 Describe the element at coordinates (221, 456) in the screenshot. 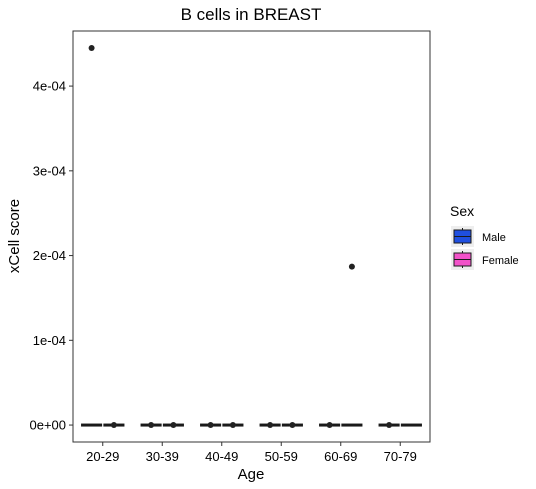

I see `x-tick-label: 40-49` at that location.